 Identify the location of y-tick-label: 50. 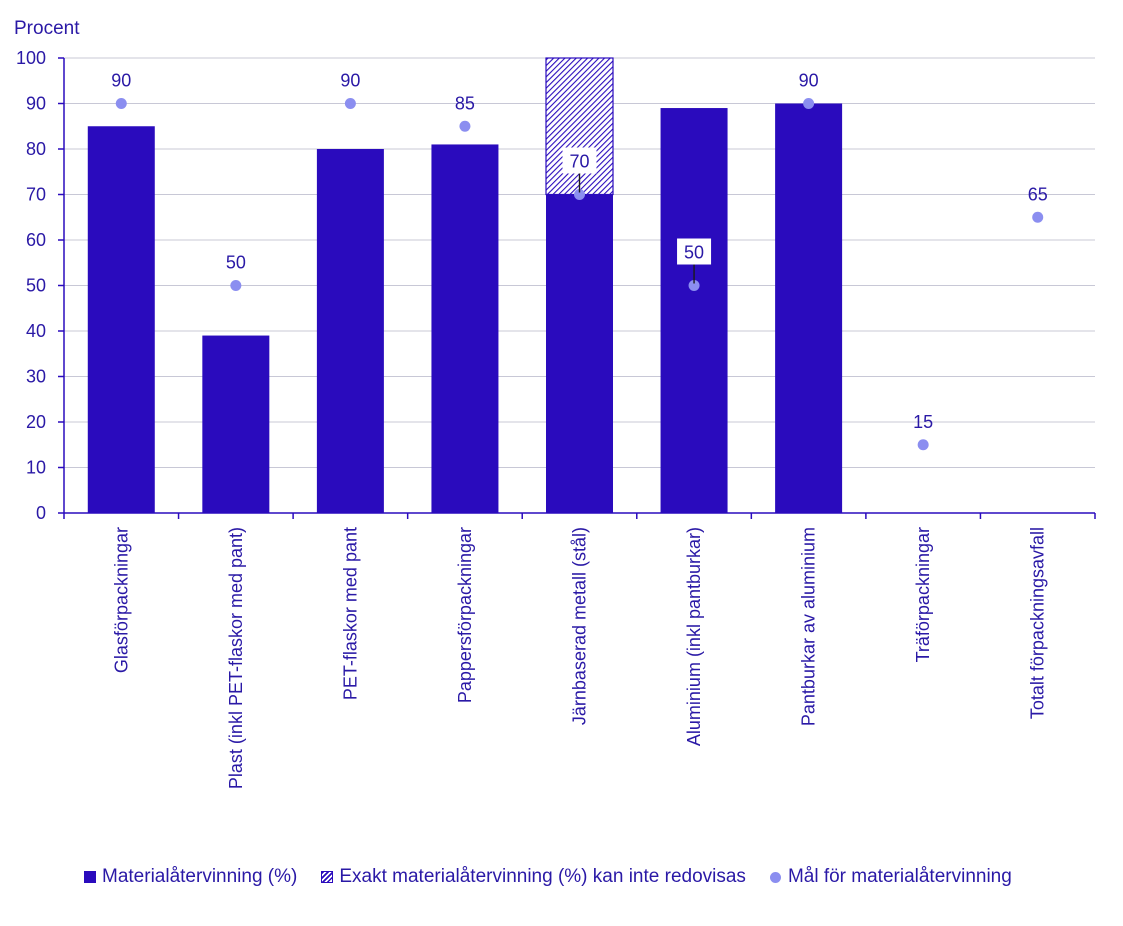
(36, 286).